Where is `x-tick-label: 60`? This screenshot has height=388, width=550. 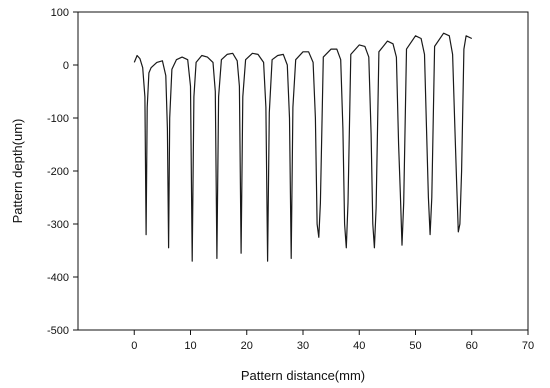
x-tick-label: 60 is located at coordinates (472, 346).